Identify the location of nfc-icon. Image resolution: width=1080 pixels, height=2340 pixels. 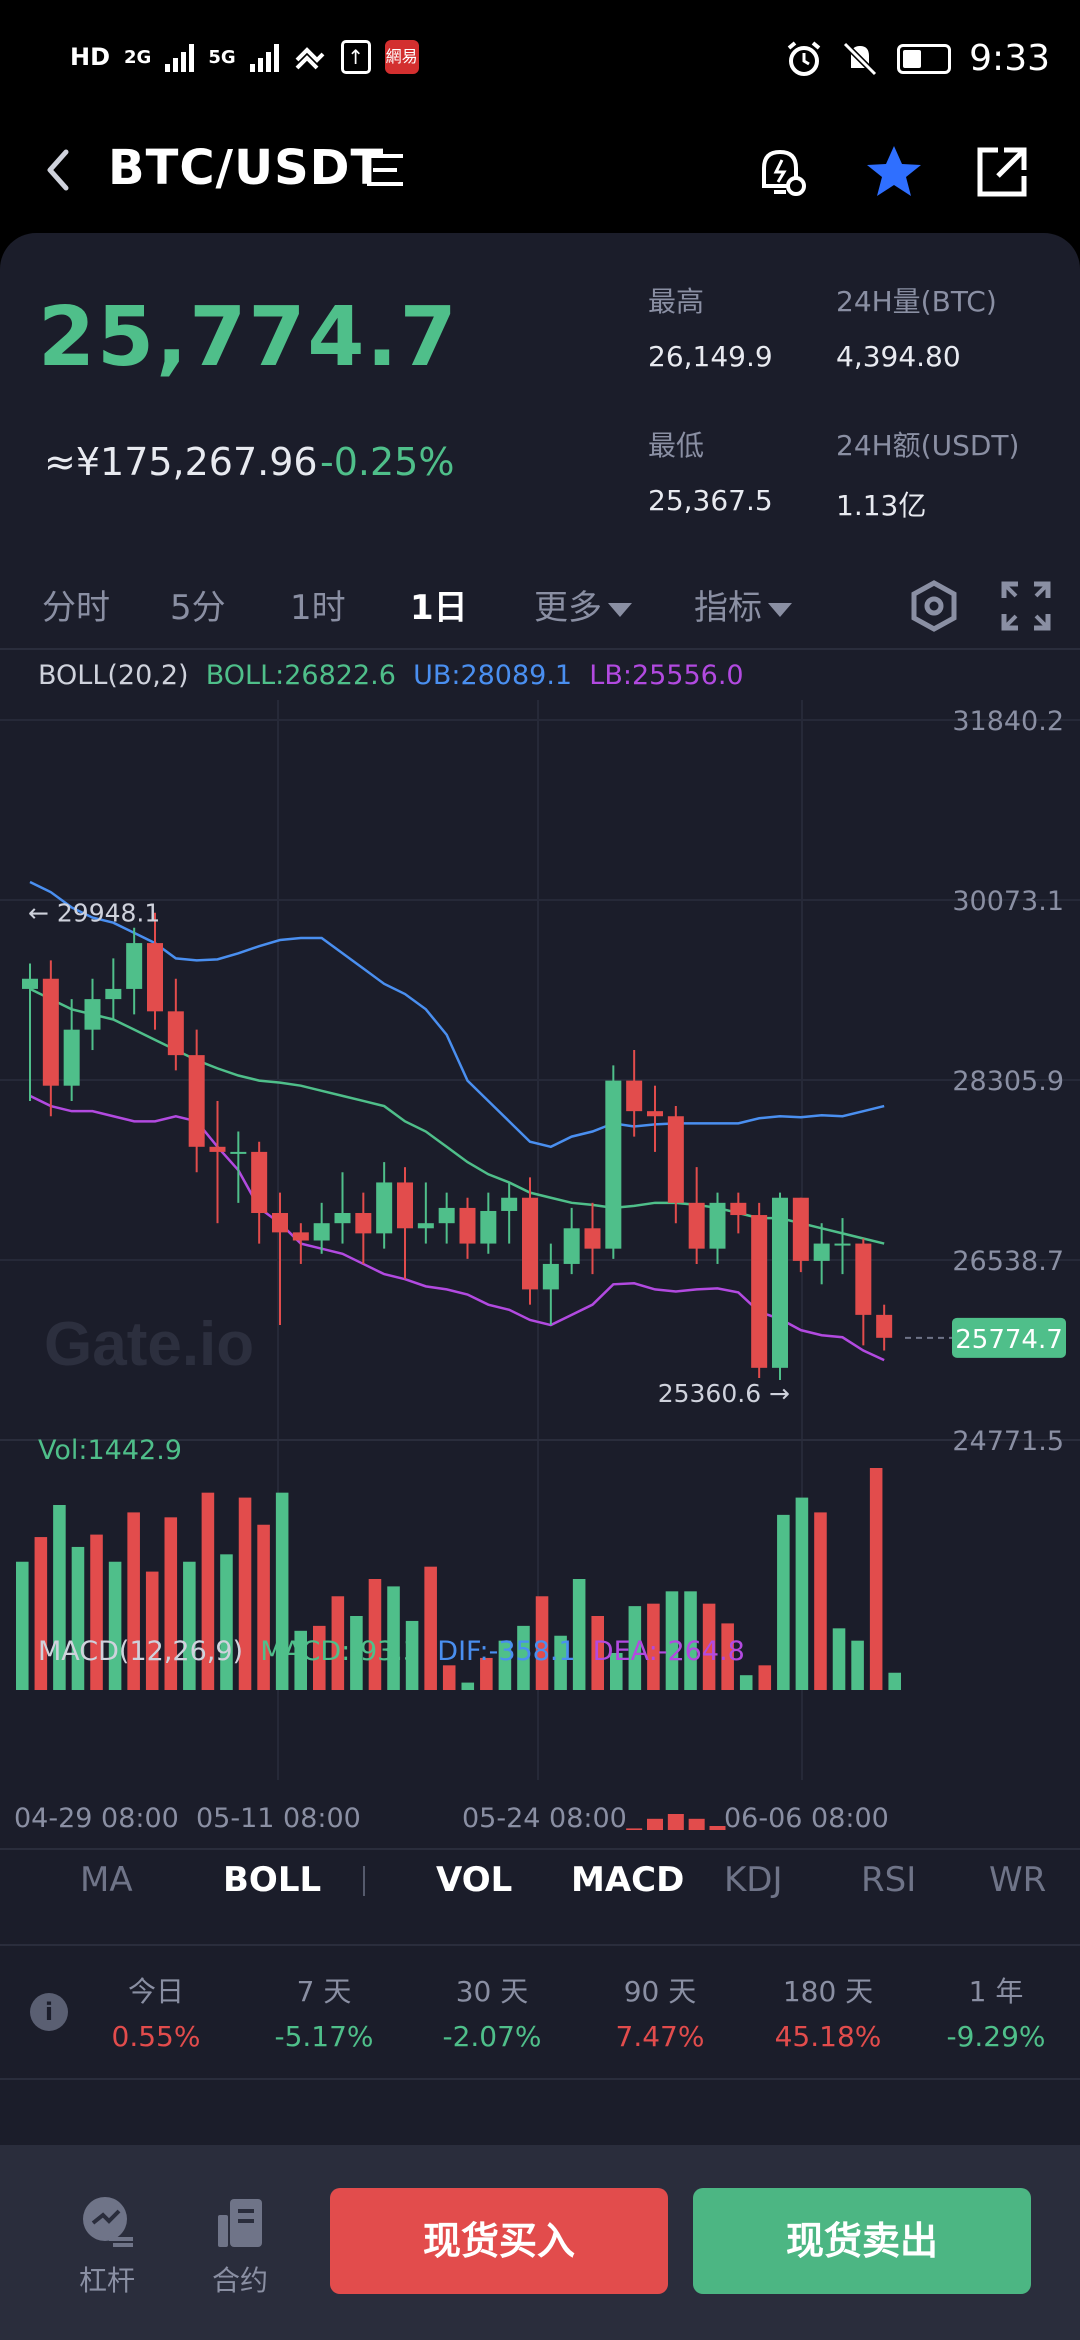
(310, 58).